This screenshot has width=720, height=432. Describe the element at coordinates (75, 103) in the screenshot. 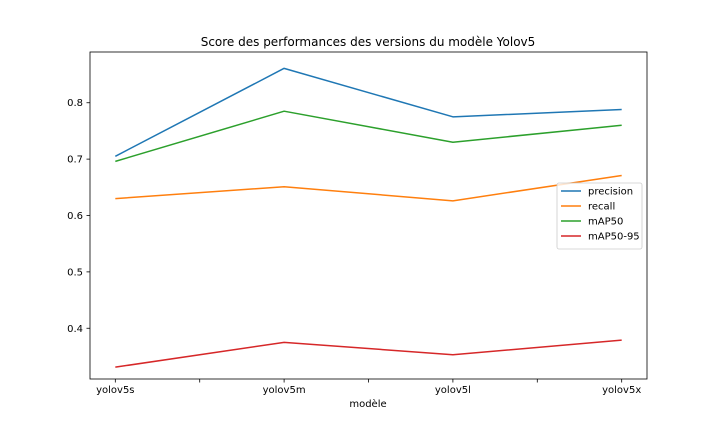

I see `y-tick-label: 0.8` at that location.